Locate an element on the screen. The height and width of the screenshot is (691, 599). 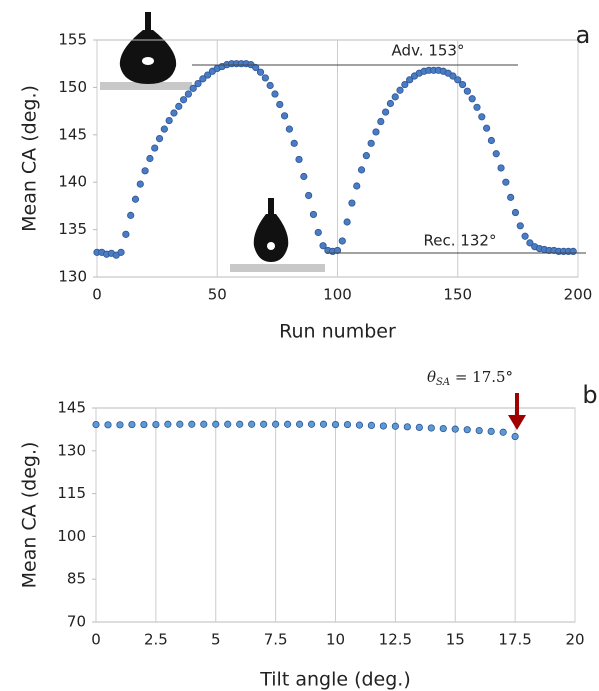
x-tick-label: 20 is located at coordinates (574, 640).